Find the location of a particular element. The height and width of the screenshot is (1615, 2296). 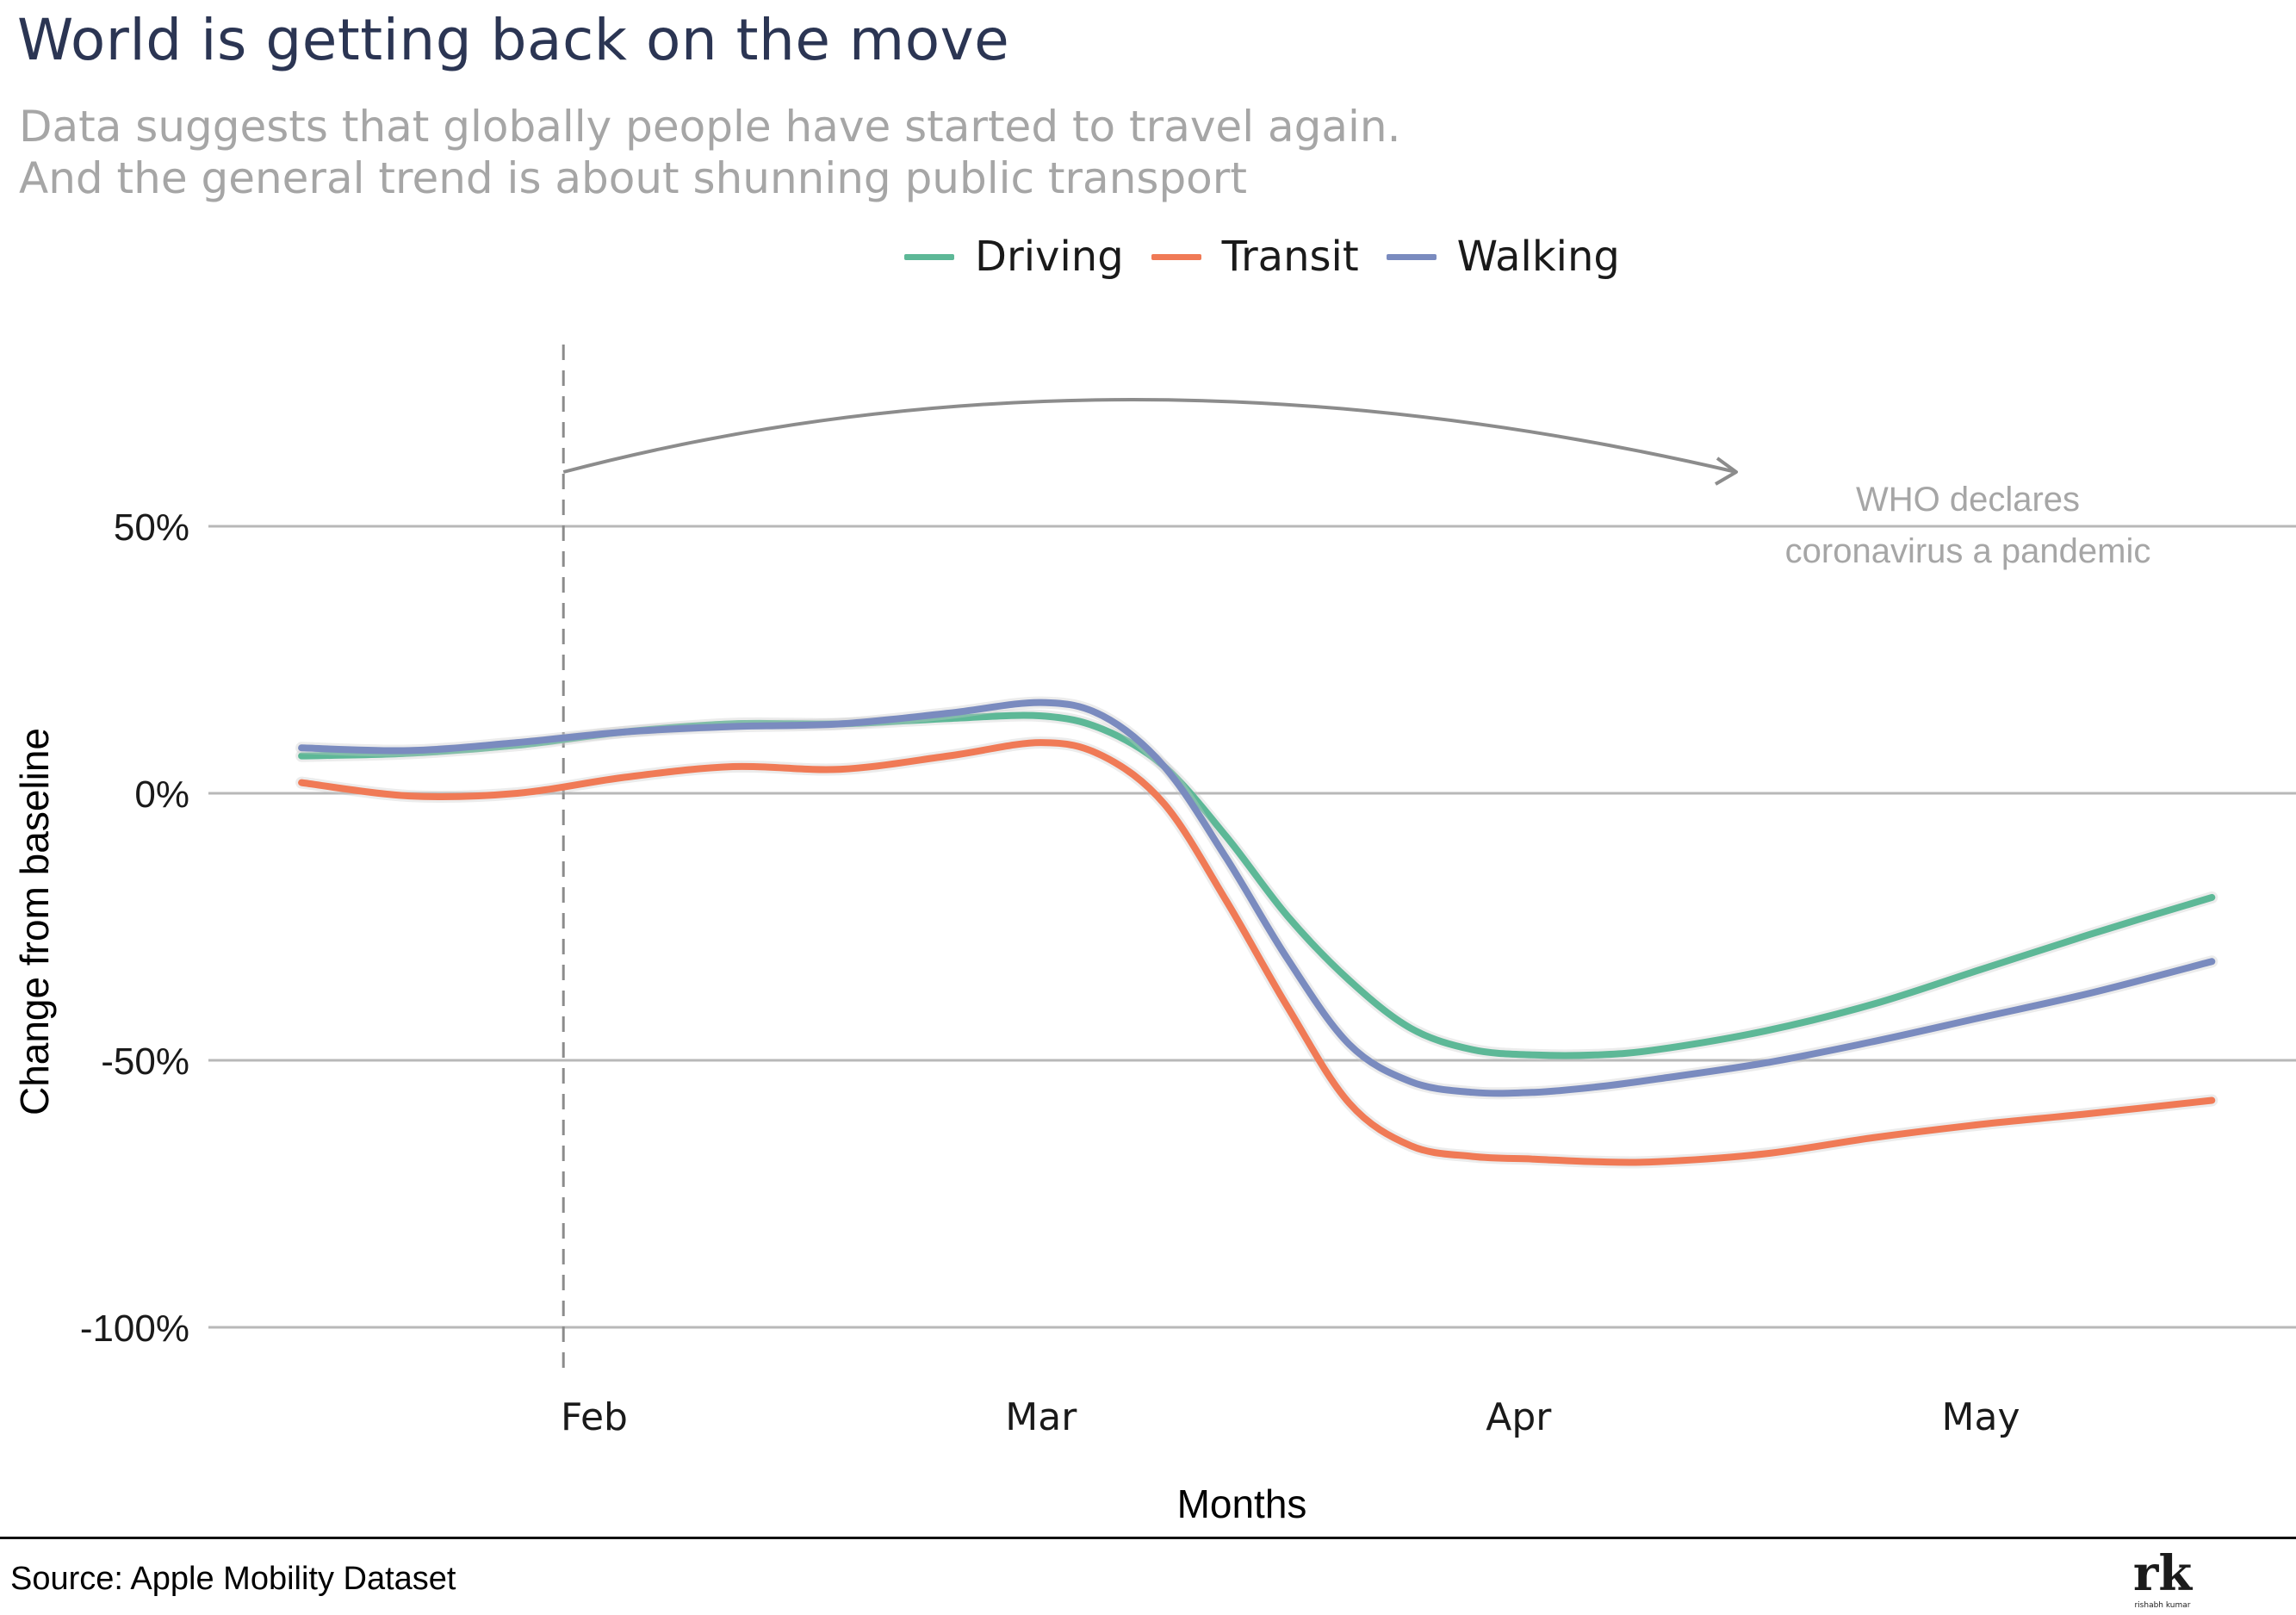

legend-swatch-driving is located at coordinates (929, 256).